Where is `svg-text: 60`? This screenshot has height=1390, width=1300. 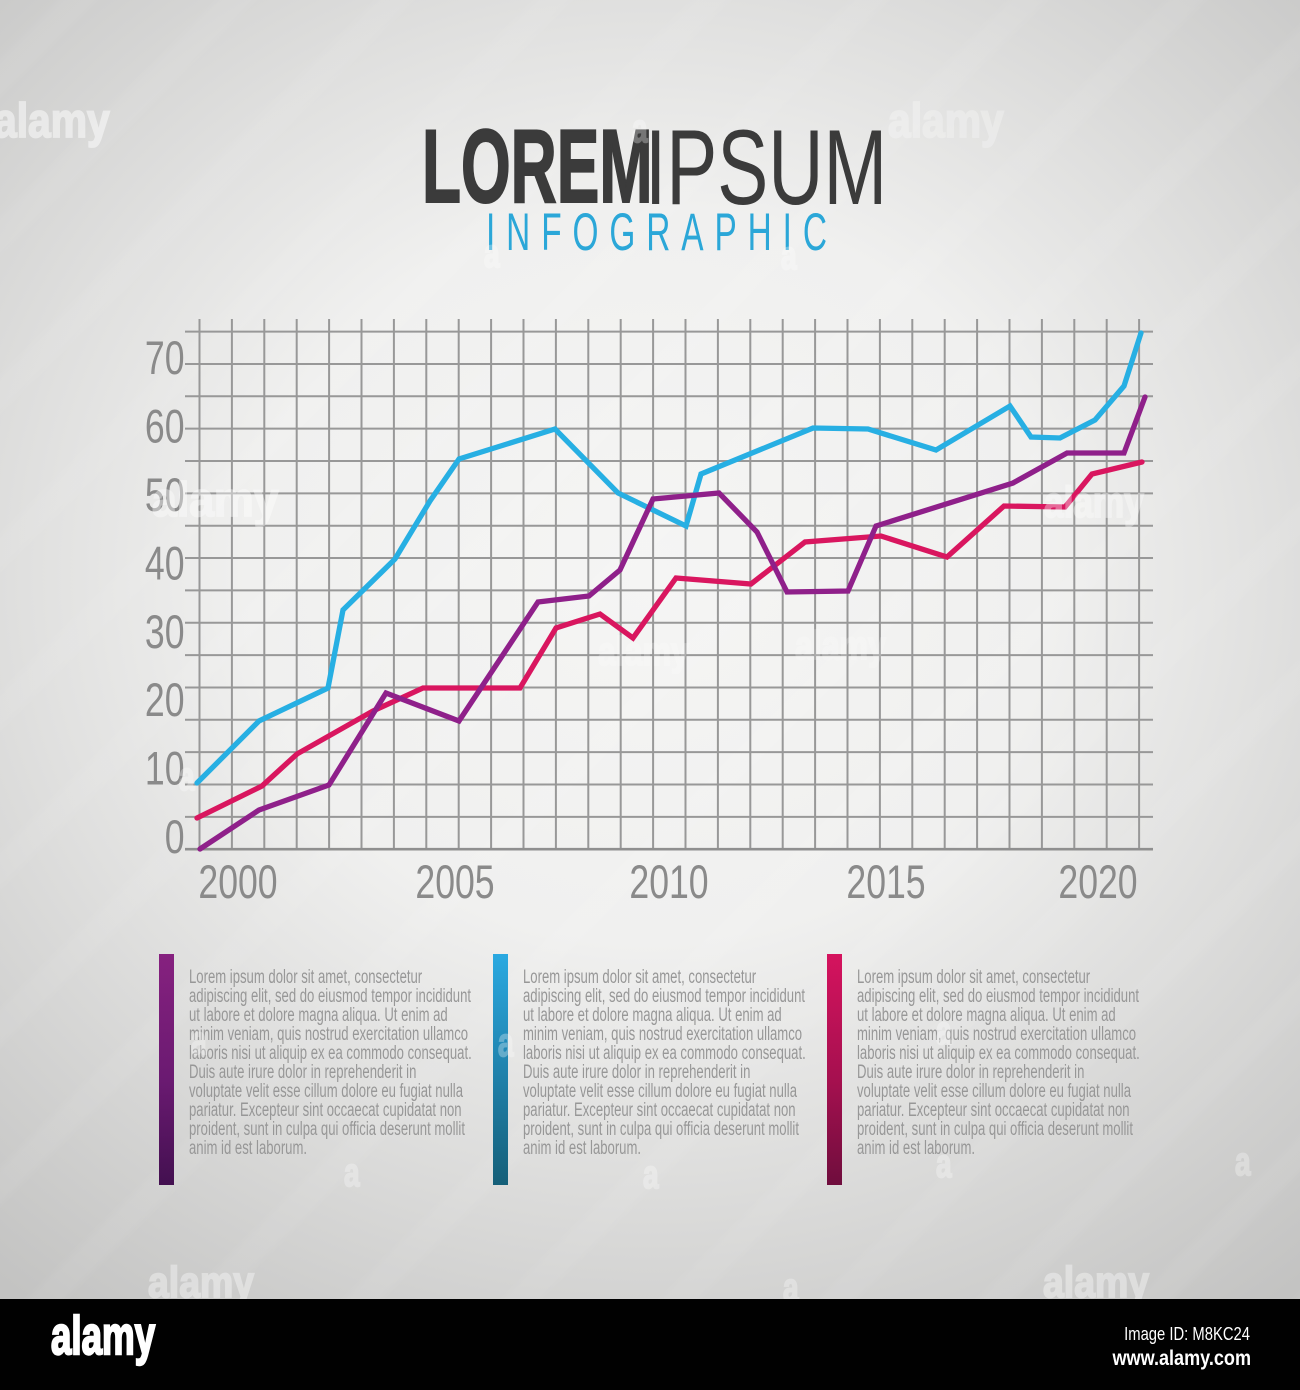 svg-text: 60 is located at coordinates (165, 426).